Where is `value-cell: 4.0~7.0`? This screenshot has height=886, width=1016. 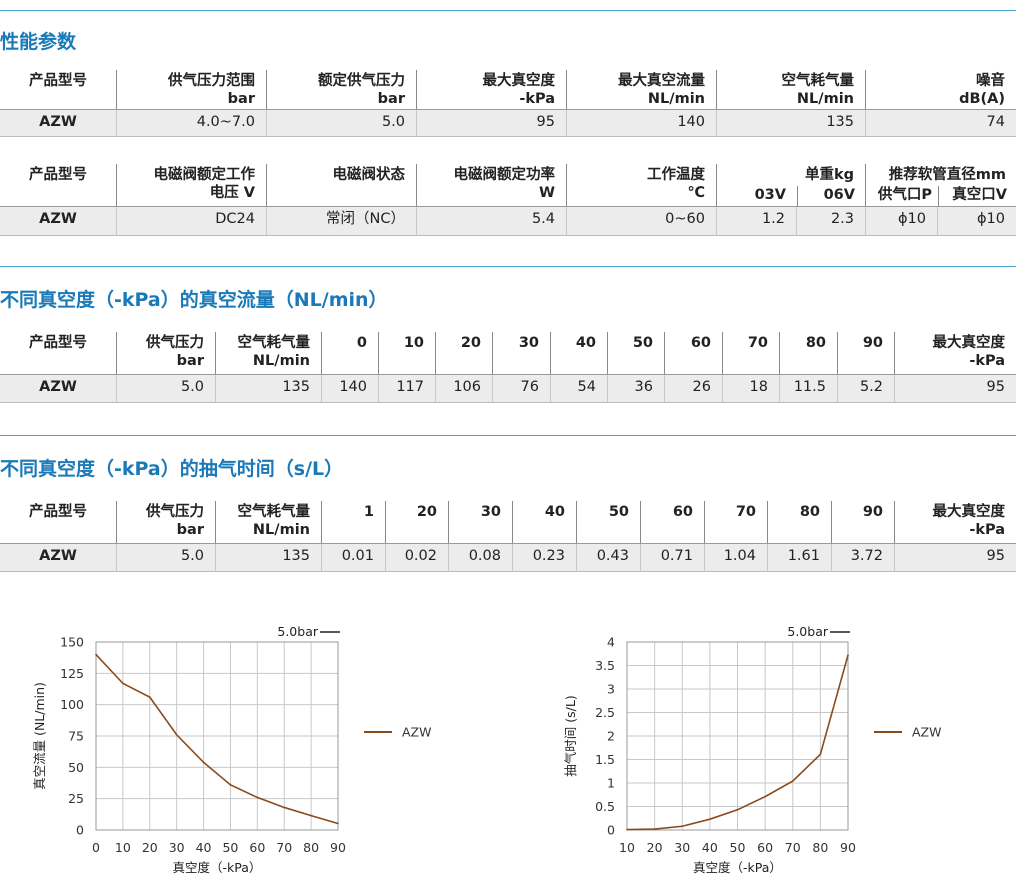 value-cell: 4.0~7.0 is located at coordinates (191, 123).